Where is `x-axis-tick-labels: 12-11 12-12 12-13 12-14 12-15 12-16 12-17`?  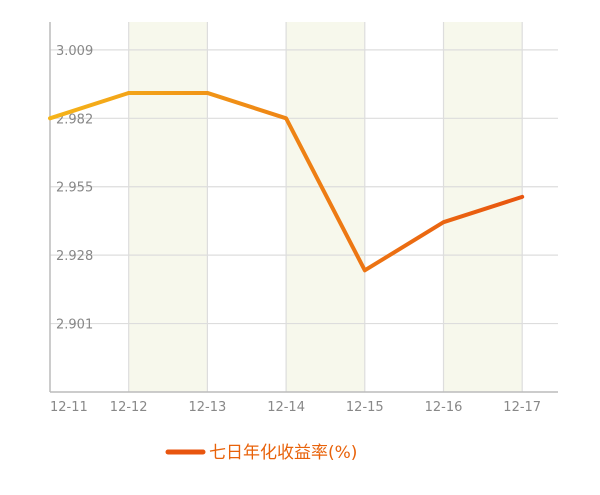
x-axis-tick-labels: 12-11 12-12 12-13 12-14 12-15 12-16 12-17 is located at coordinates (295, 407).